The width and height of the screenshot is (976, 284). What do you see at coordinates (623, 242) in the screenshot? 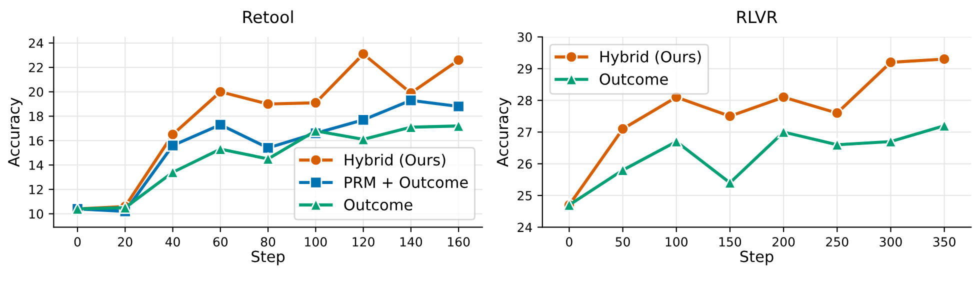
I see `x-tick-label: 50` at bounding box center [623, 242].